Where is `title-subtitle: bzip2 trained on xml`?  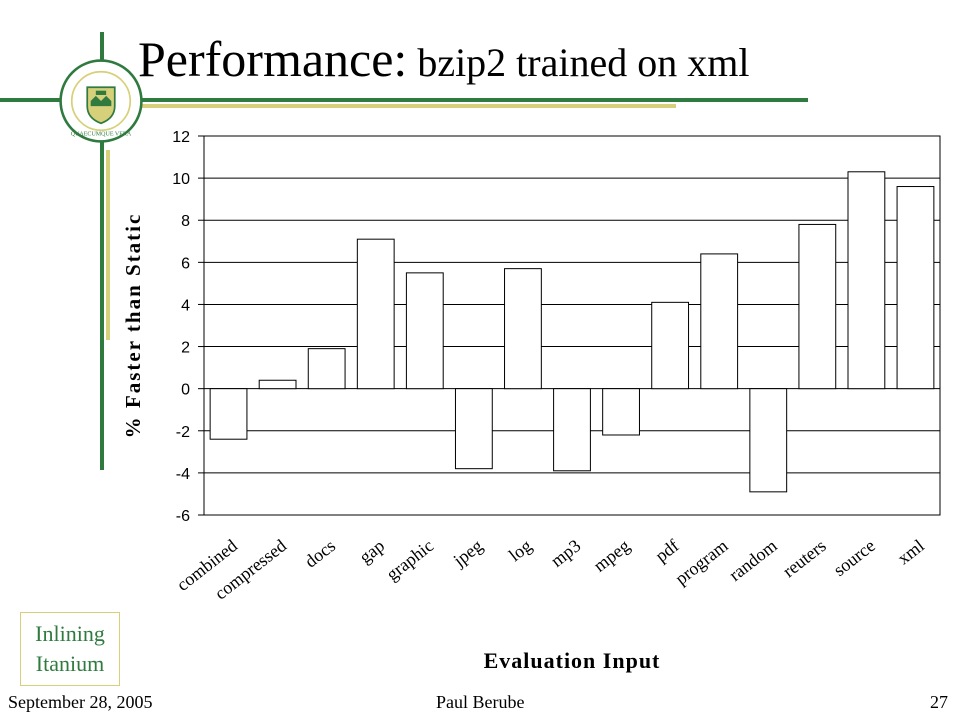 title-subtitle: bzip2 trained on xml is located at coordinates (578, 62).